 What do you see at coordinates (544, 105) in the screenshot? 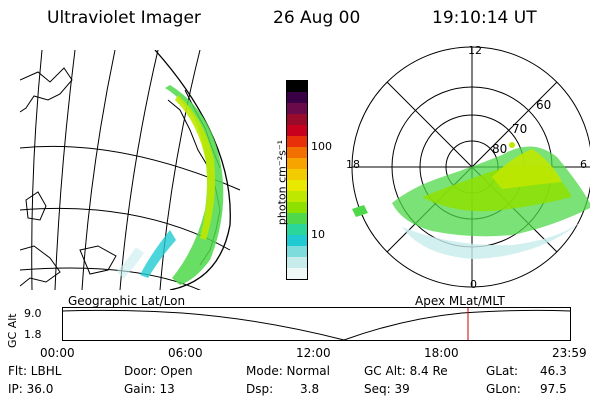
I see `mlat-label-60: 60` at bounding box center [544, 105].